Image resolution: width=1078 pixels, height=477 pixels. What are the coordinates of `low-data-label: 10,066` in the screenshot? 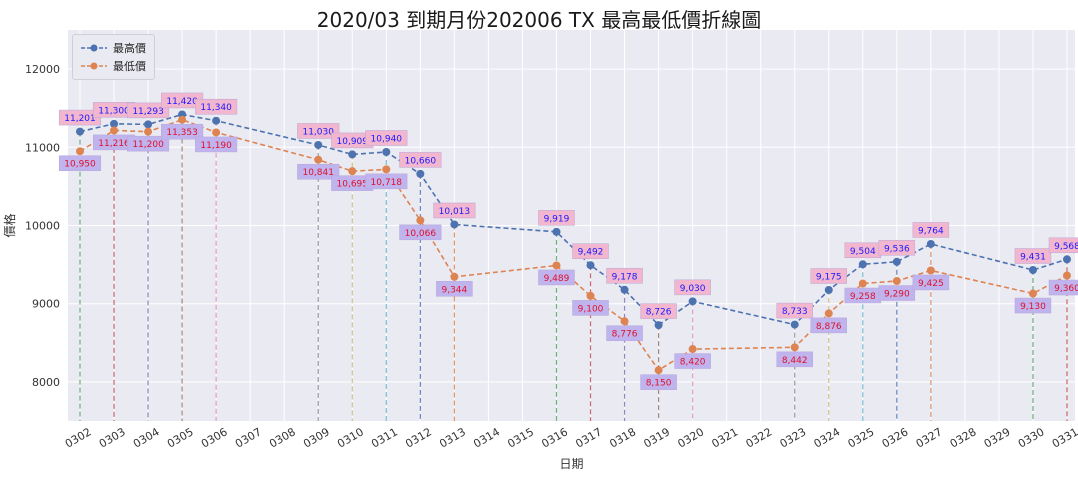 It's located at (421, 234).